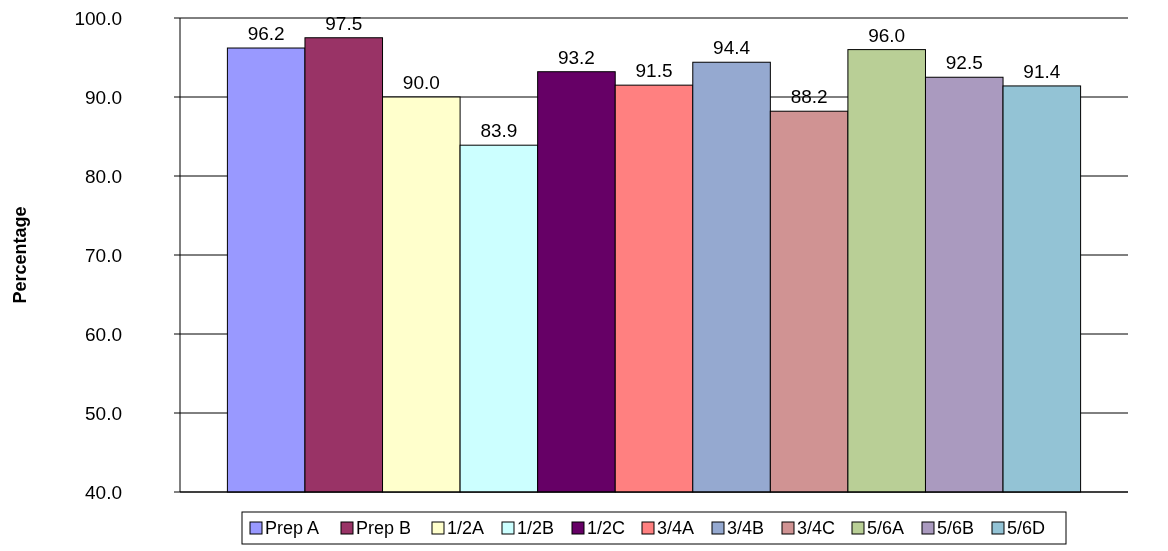 Image resolution: width=1168 pixels, height=551 pixels. What do you see at coordinates (499, 131) in the screenshot?
I see `data-label: 83.9` at bounding box center [499, 131].